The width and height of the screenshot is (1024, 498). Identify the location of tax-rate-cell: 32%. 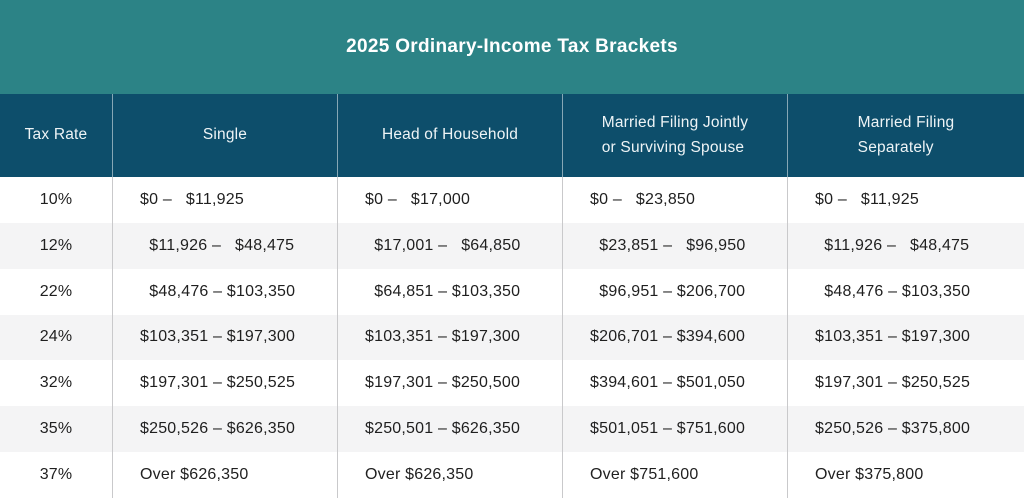
(56, 383).